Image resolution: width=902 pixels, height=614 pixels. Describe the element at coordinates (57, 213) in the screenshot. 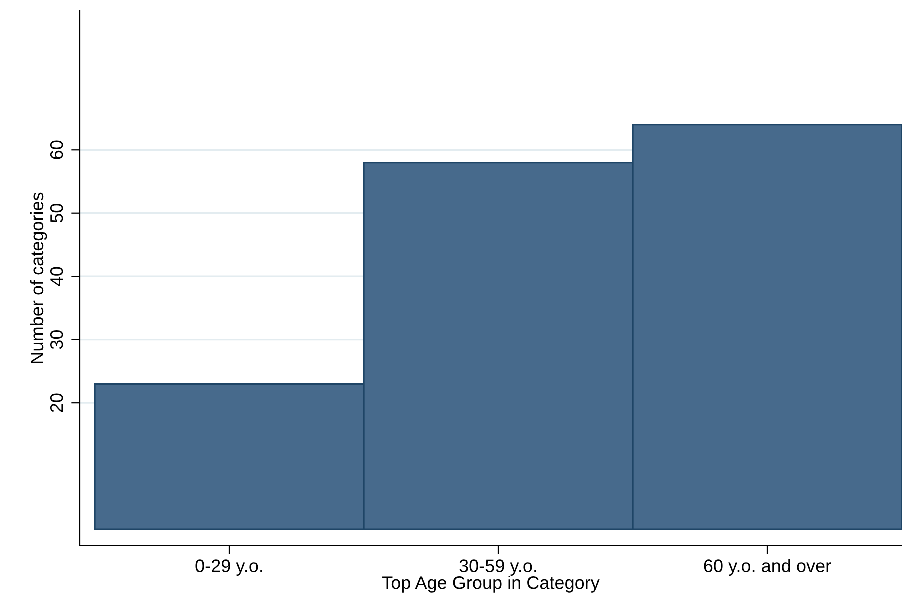

I see `y-tick-label: 50` at that location.